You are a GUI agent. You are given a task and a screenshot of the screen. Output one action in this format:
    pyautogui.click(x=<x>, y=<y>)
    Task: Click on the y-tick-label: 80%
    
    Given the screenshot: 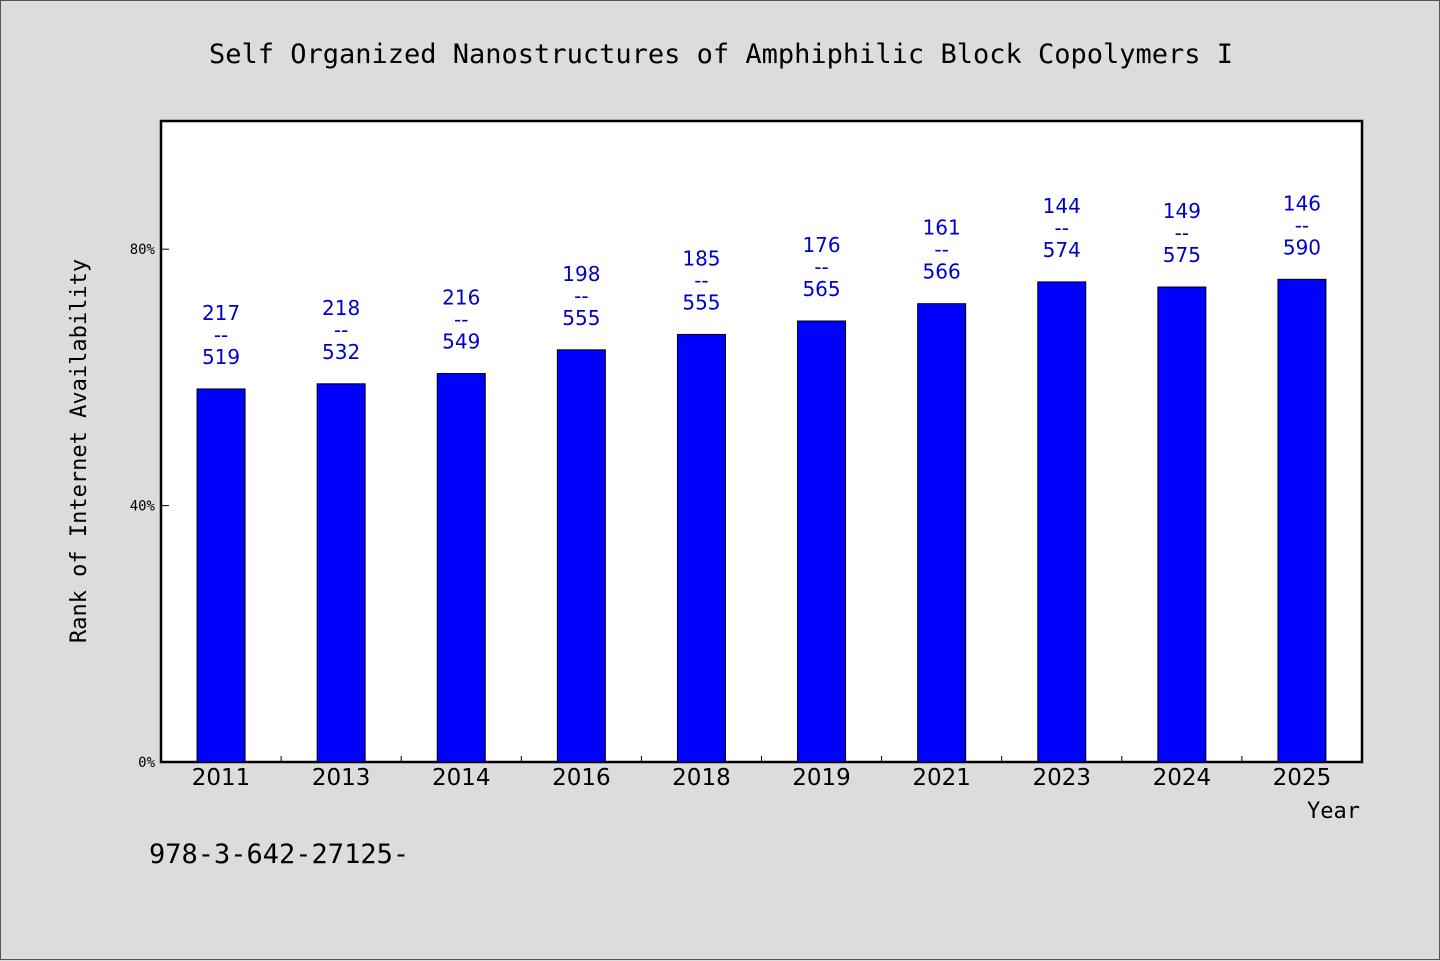 What is the action you would take?
    pyautogui.click(x=143, y=250)
    